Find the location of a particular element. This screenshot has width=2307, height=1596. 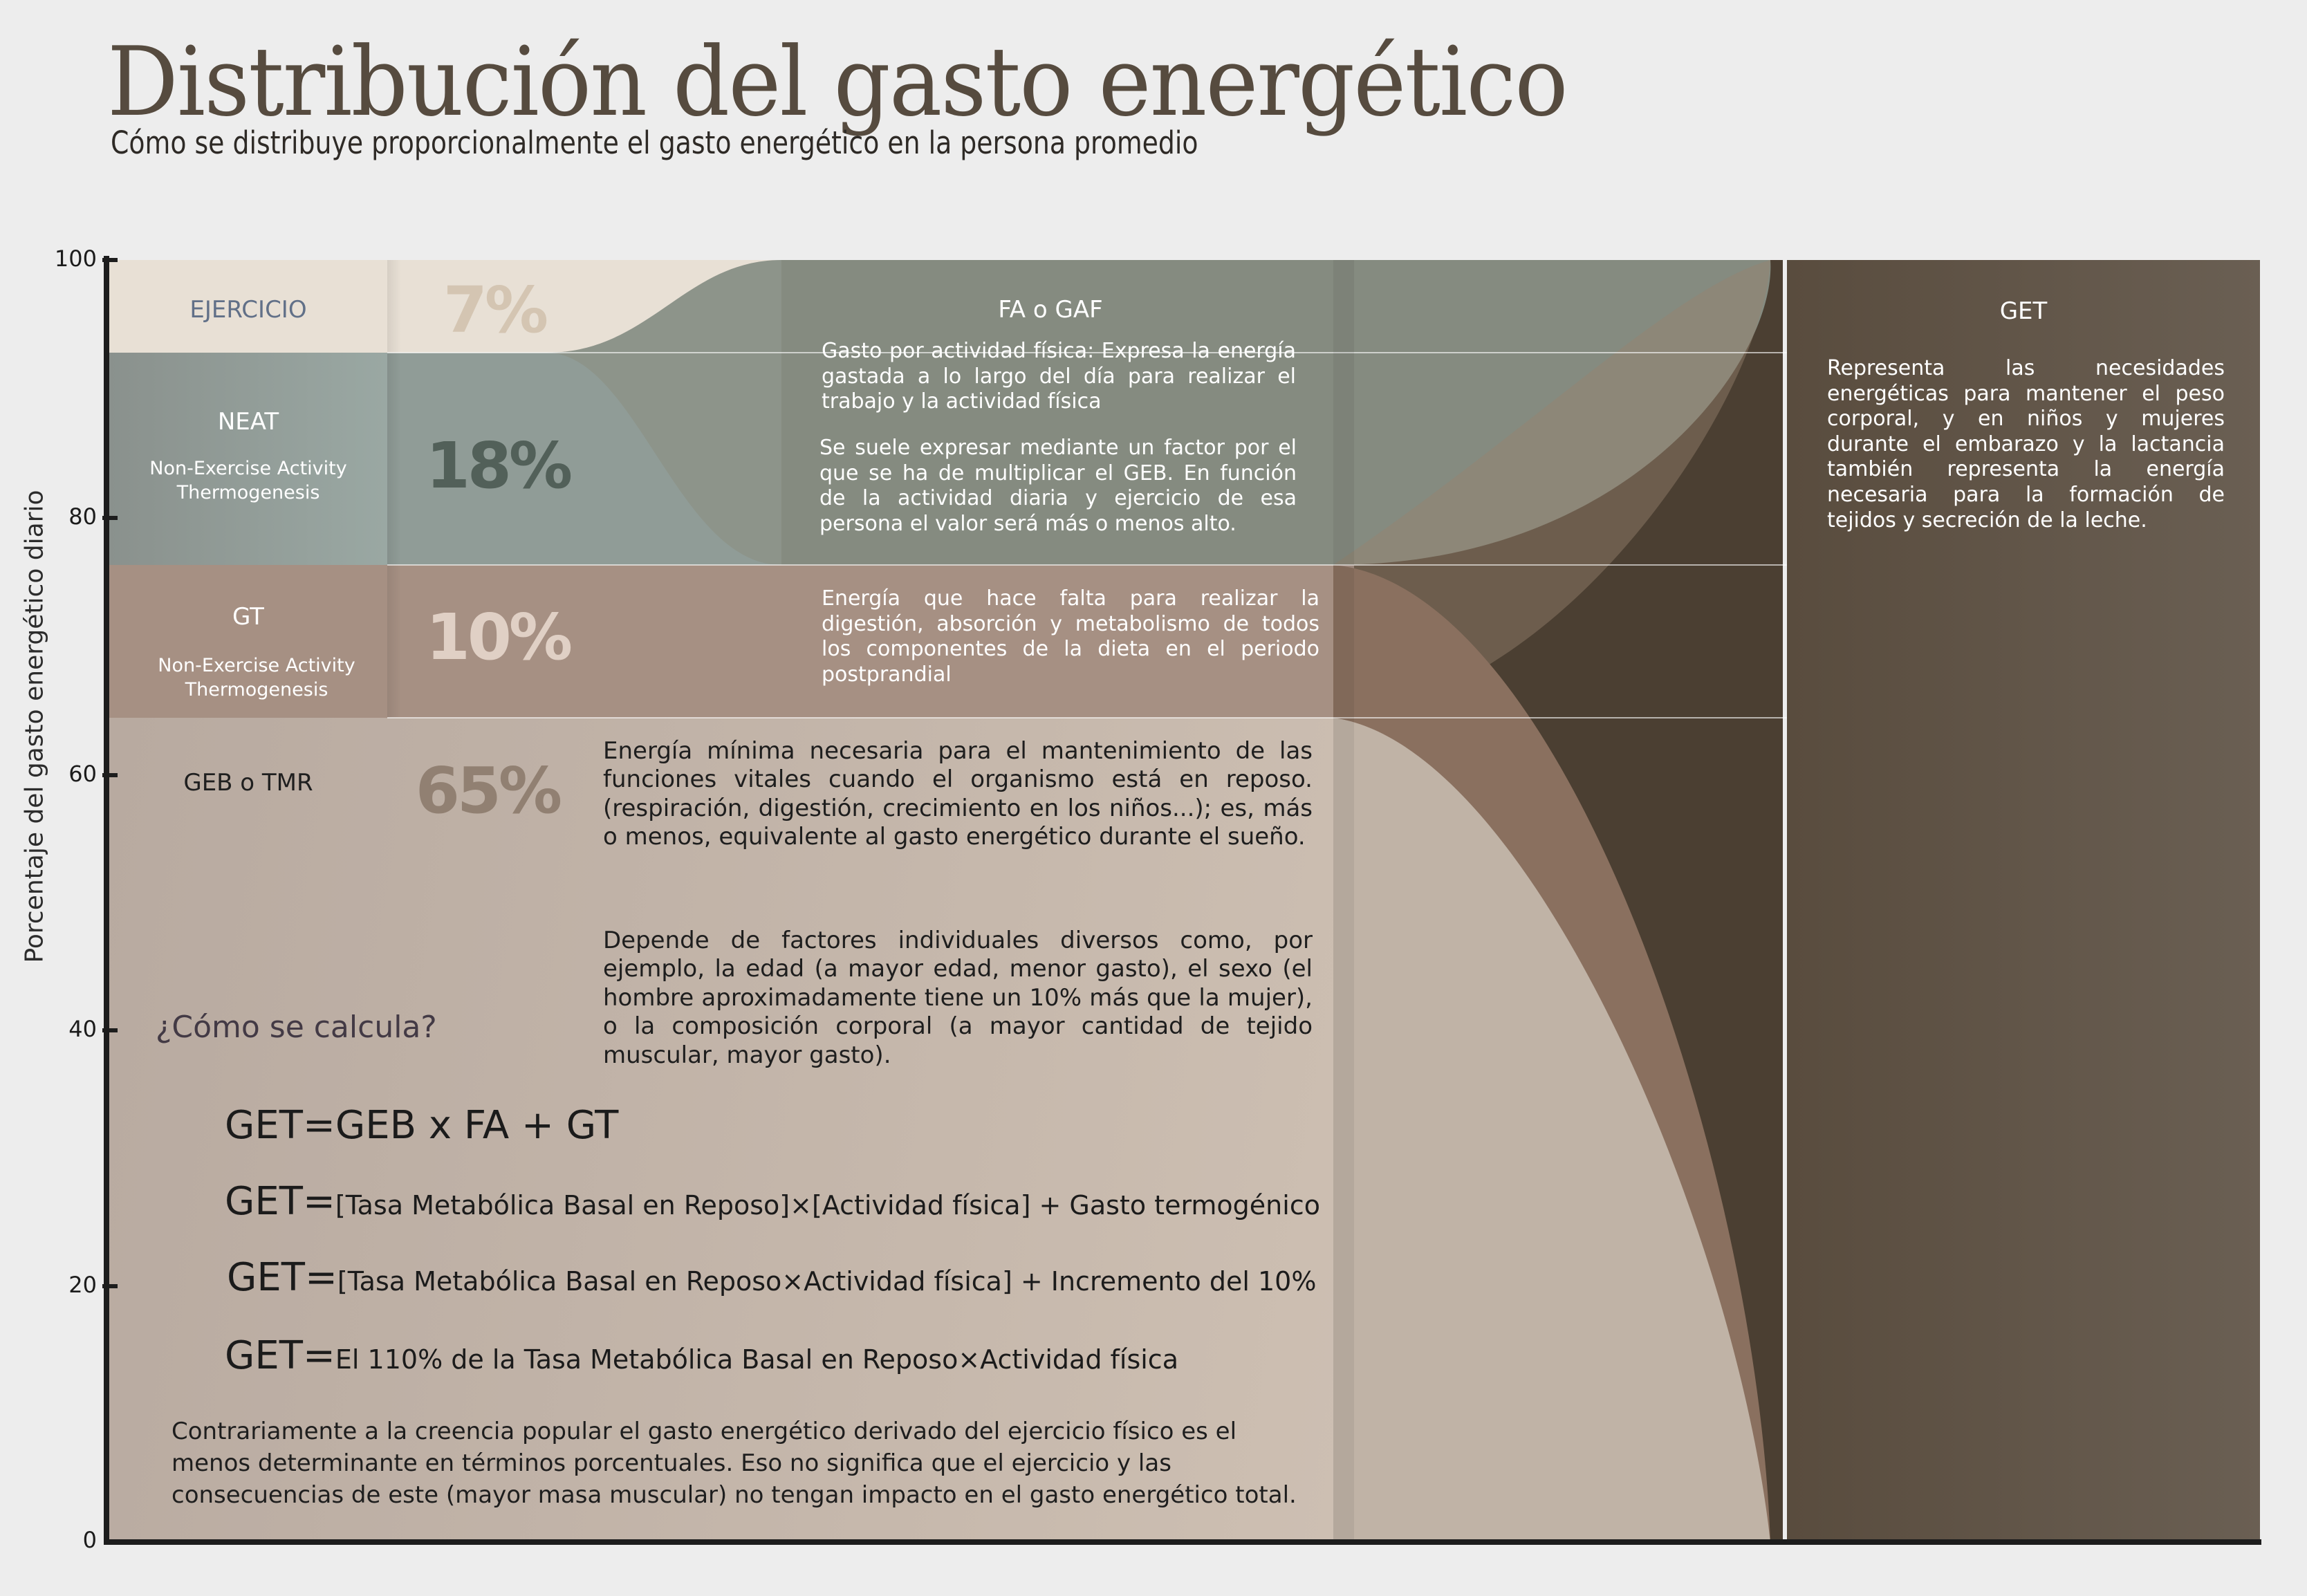

ytick-label-60: 60 is located at coordinates (83, 774).